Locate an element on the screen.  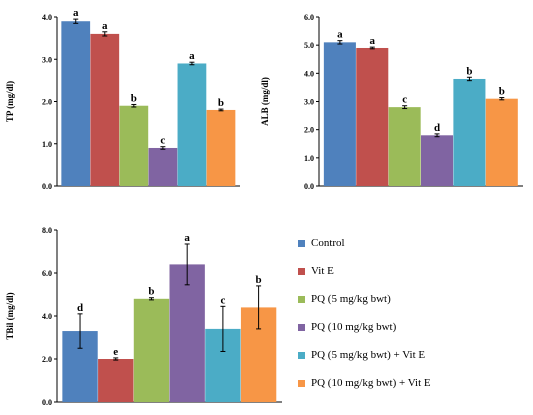
significance-letter: e is located at coordinates (115, 352).